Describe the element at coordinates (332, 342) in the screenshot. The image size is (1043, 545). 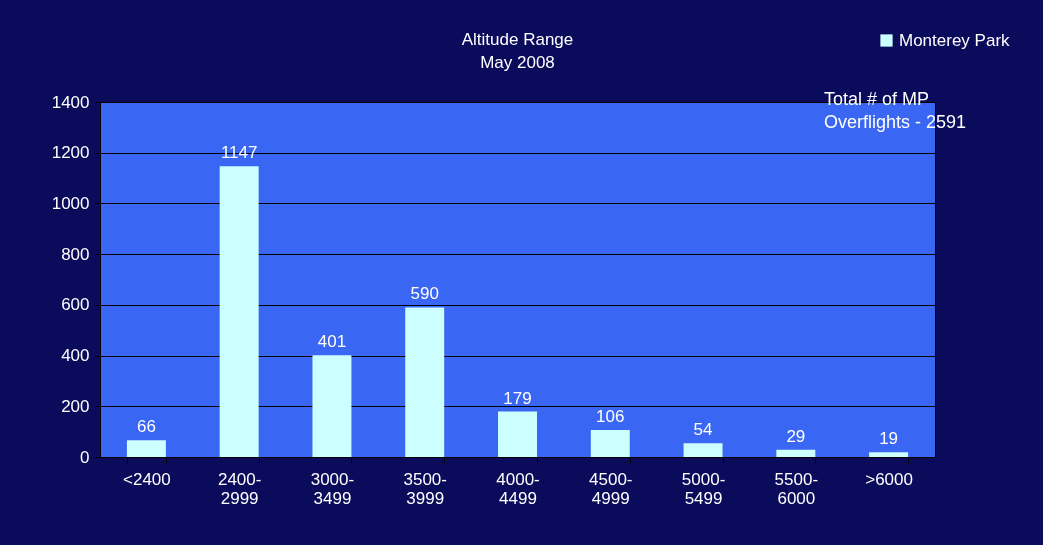
I see `data-label: 401` at that location.